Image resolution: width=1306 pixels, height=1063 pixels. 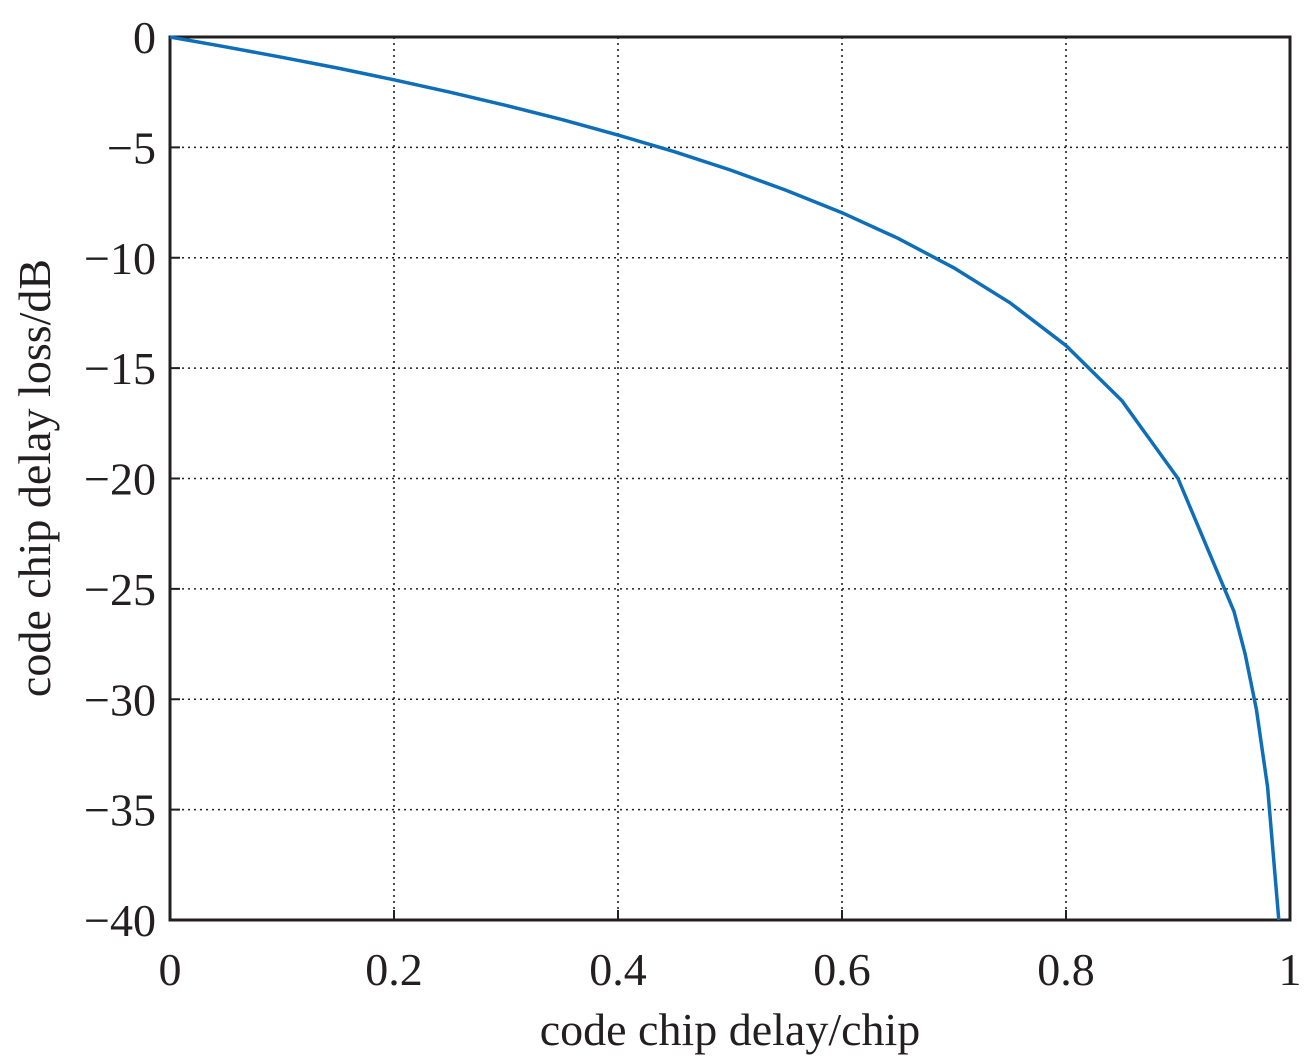 I want to click on y-tick-label: −40, so click(x=120, y=920).